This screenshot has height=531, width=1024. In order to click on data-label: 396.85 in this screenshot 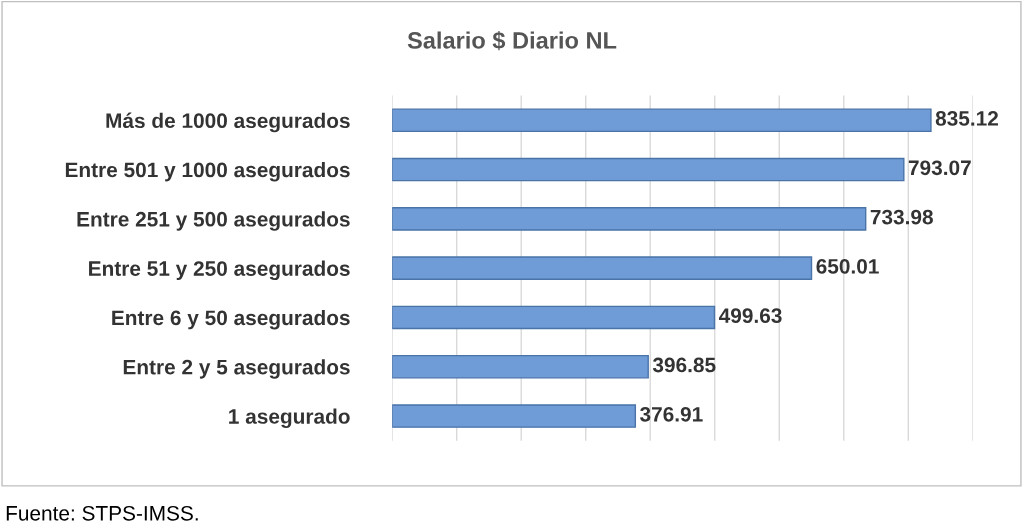, I will do `click(684, 365)`.